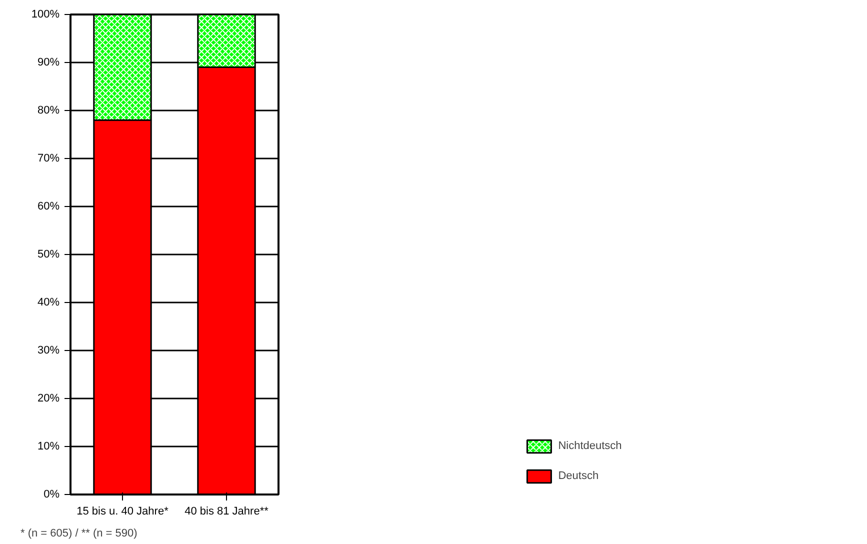 This screenshot has width=867, height=544. Describe the element at coordinates (123, 512) in the screenshot. I see `x-tick-label: 15 bis u. 40 Jahre*` at that location.